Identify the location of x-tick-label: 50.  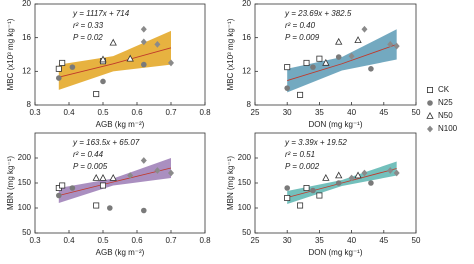
(416, 112).